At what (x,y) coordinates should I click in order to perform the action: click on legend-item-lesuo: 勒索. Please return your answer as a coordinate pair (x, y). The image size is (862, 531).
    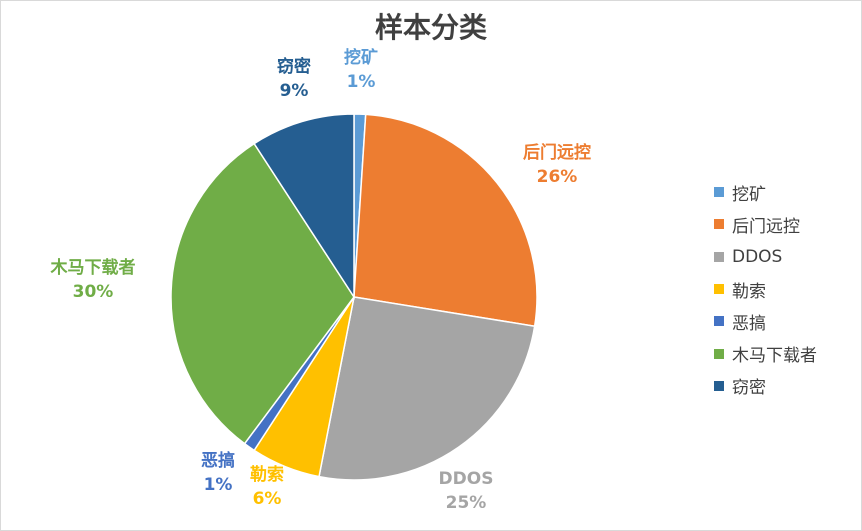
    Looking at the image, I should click on (765, 289).